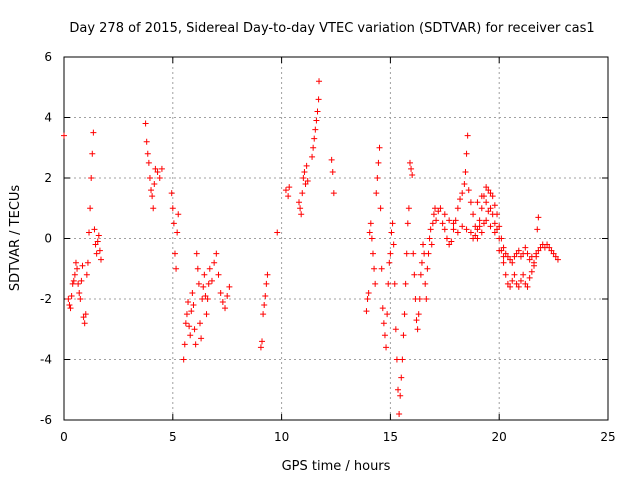 The image size is (640, 480). I want to click on y-tick-label: 0, so click(48, 239).